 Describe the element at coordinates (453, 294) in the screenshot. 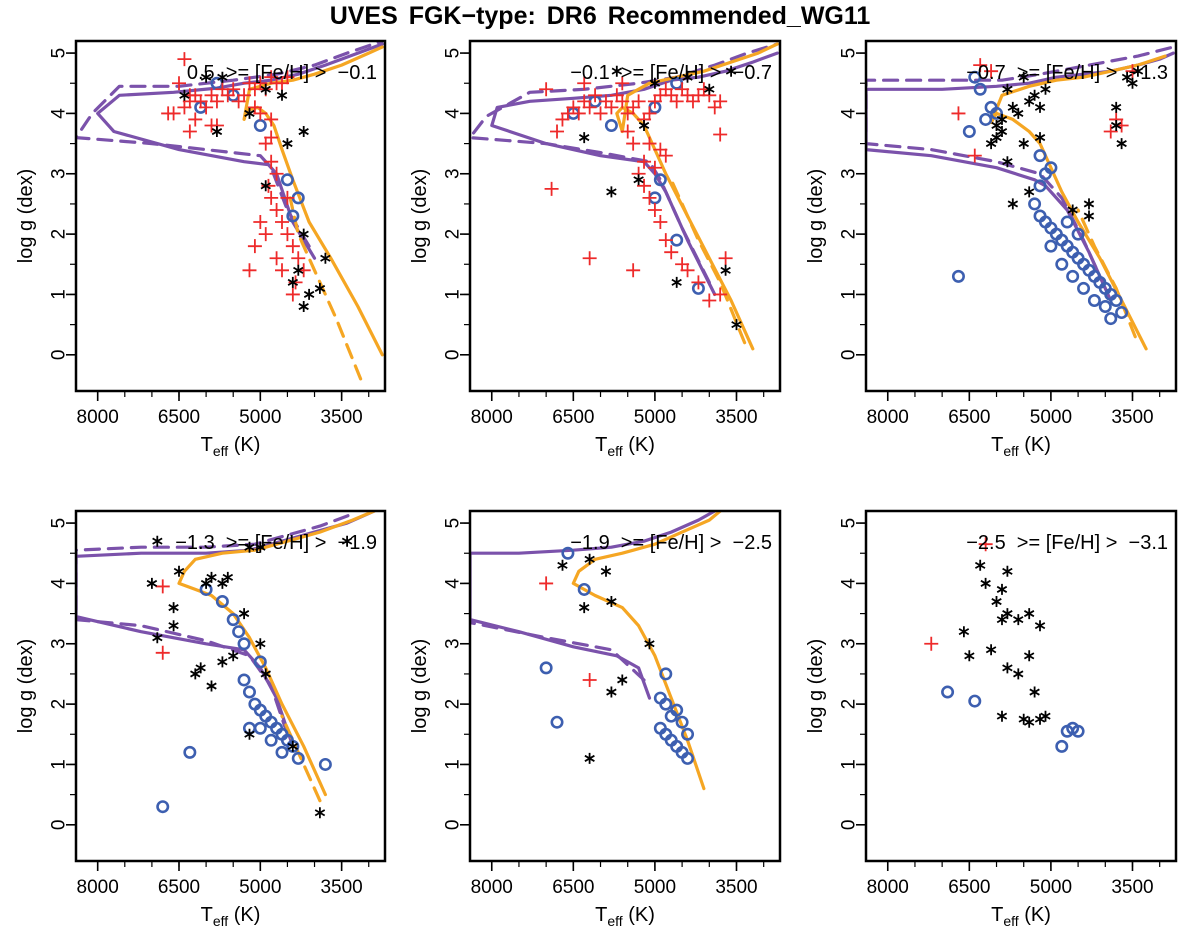

I see `y-tick-label: 1` at that location.